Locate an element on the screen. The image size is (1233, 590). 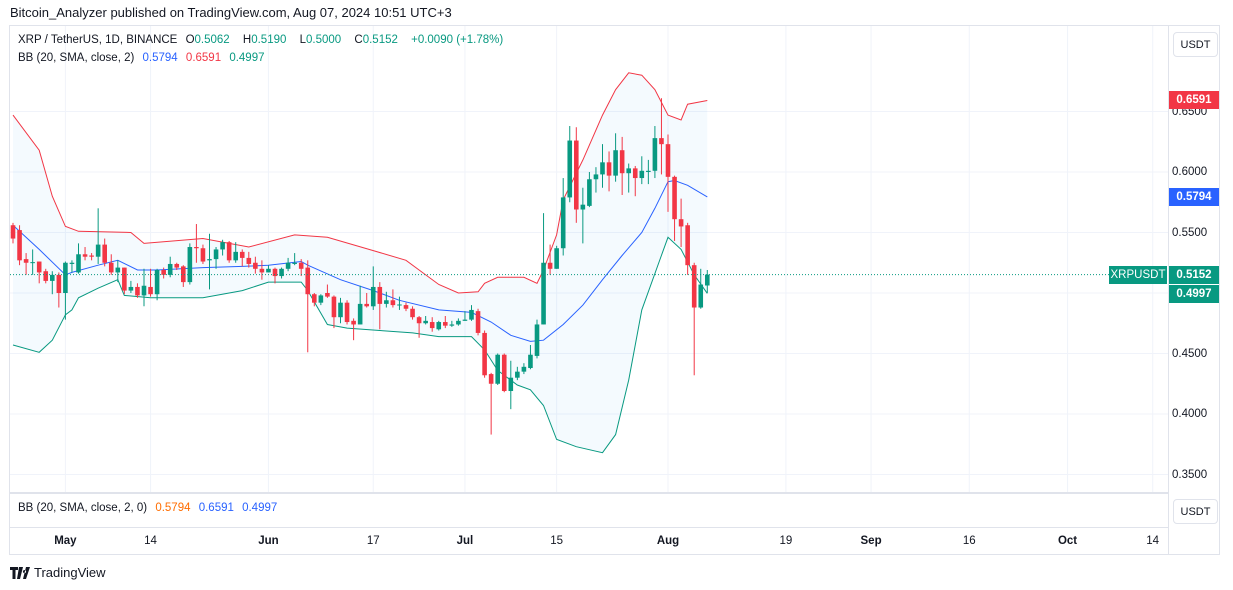
price-tick-label: 0.3500 is located at coordinates (1190, 474).